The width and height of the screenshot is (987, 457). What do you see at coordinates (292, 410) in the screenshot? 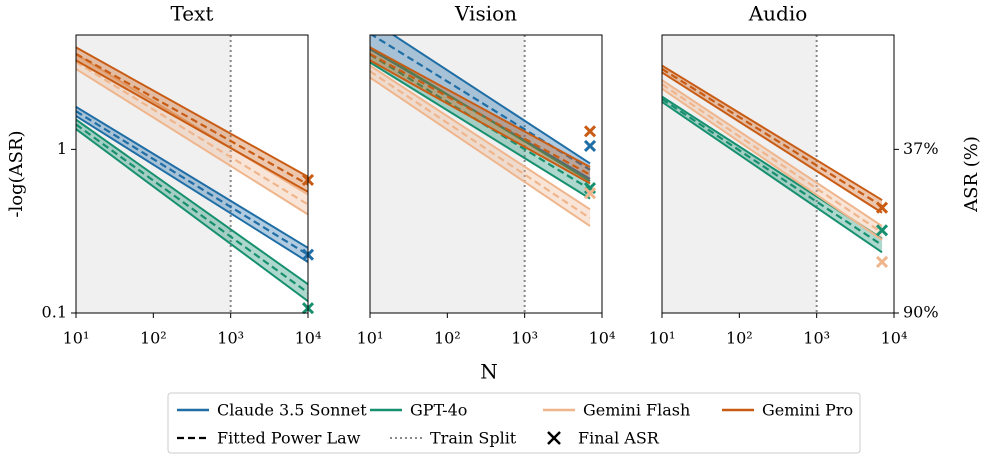
I see `legend-label: Claude 3.5 Sonnet` at bounding box center [292, 410].